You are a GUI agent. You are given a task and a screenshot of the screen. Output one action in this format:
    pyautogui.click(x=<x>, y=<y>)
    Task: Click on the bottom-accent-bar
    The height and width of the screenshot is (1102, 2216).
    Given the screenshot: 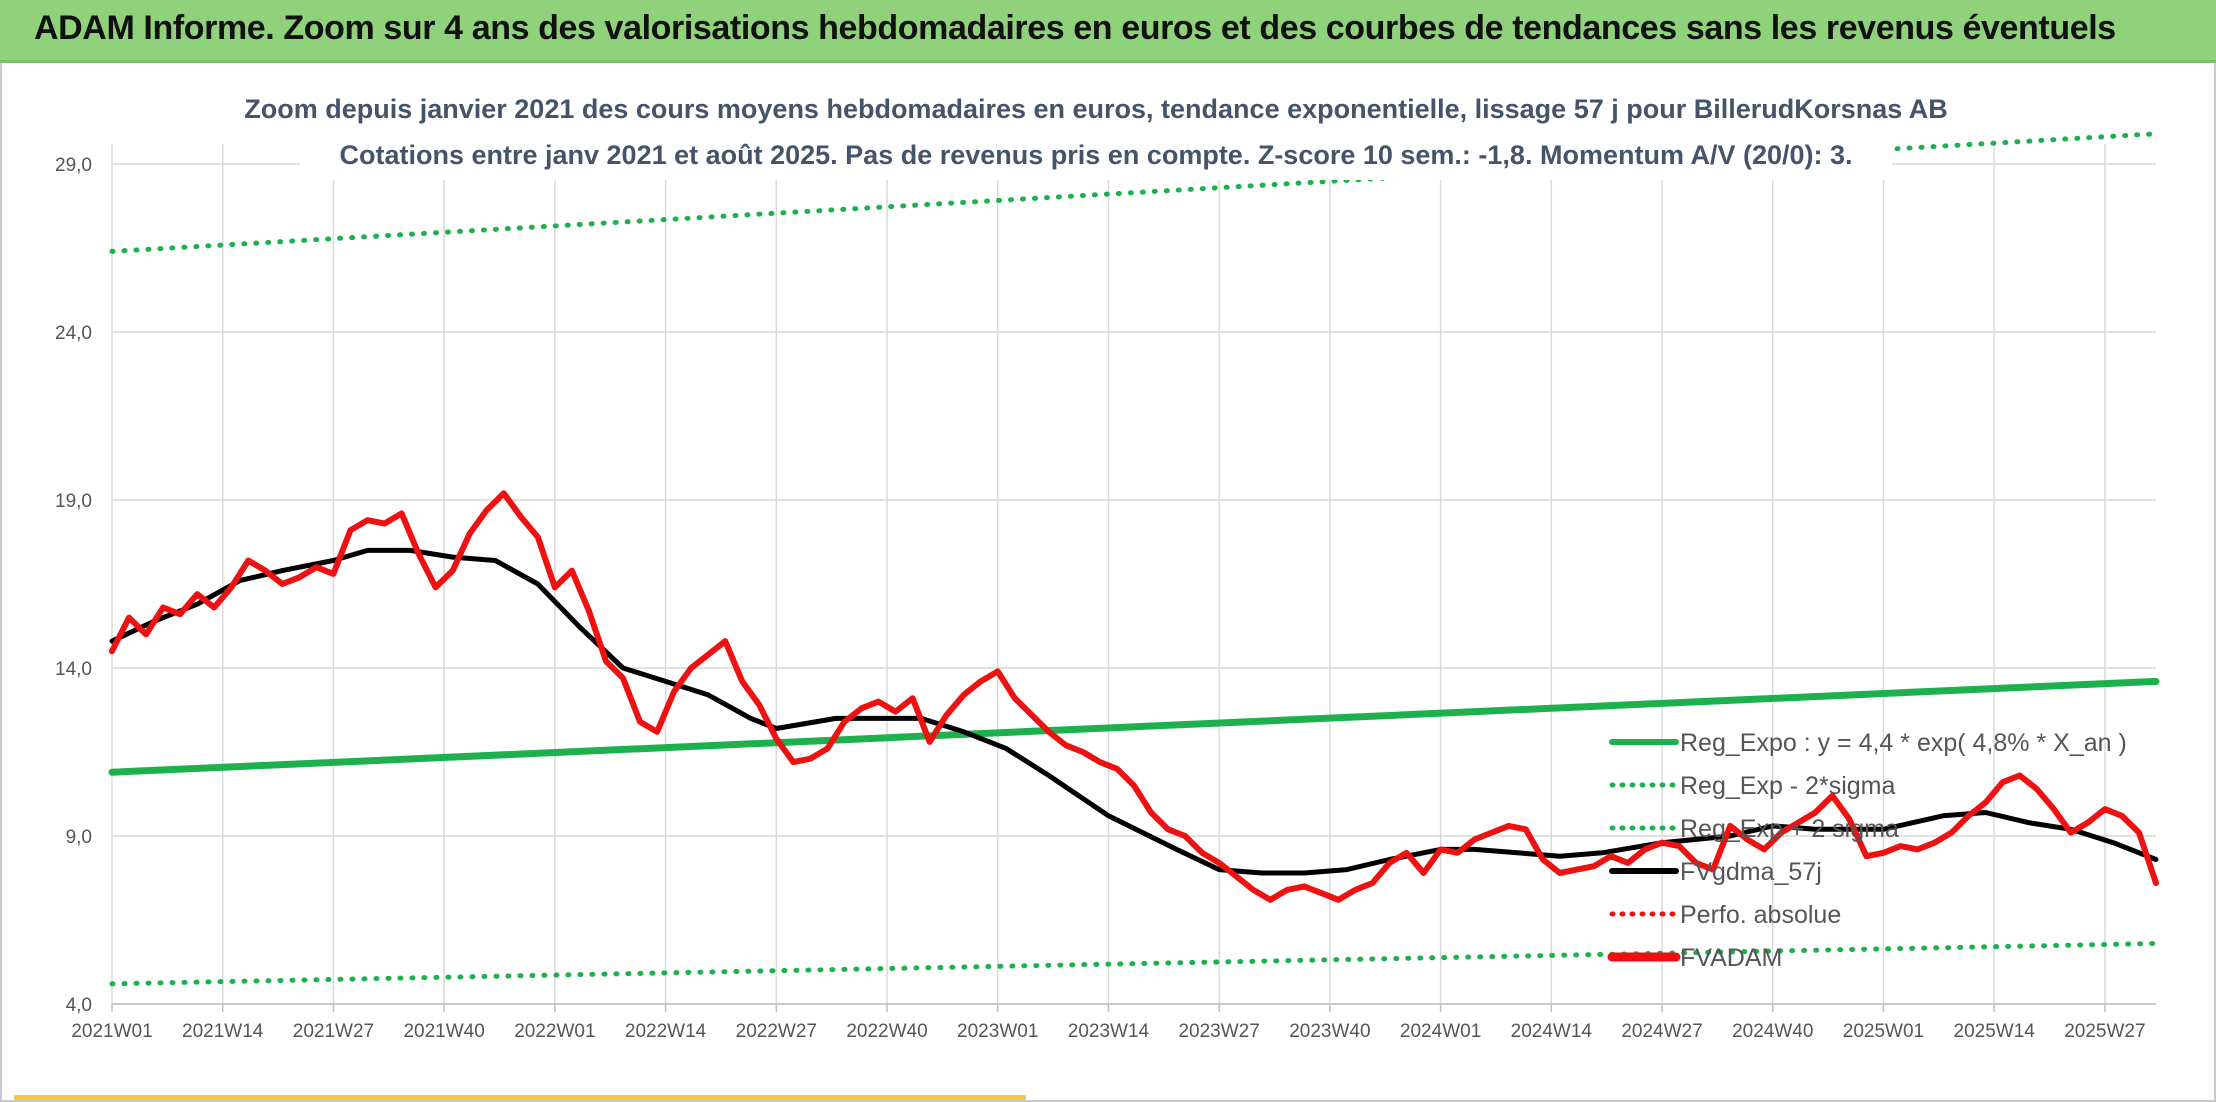 What is the action you would take?
    pyautogui.click(x=520, y=1097)
    